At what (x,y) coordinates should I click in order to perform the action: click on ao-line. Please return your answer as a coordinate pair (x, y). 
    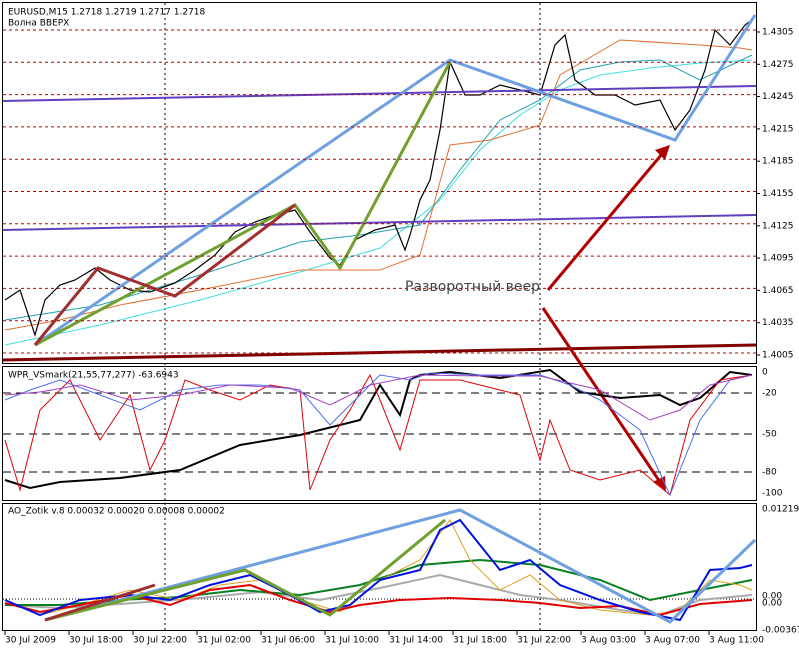
    Looking at the image, I should click on (378, 570).